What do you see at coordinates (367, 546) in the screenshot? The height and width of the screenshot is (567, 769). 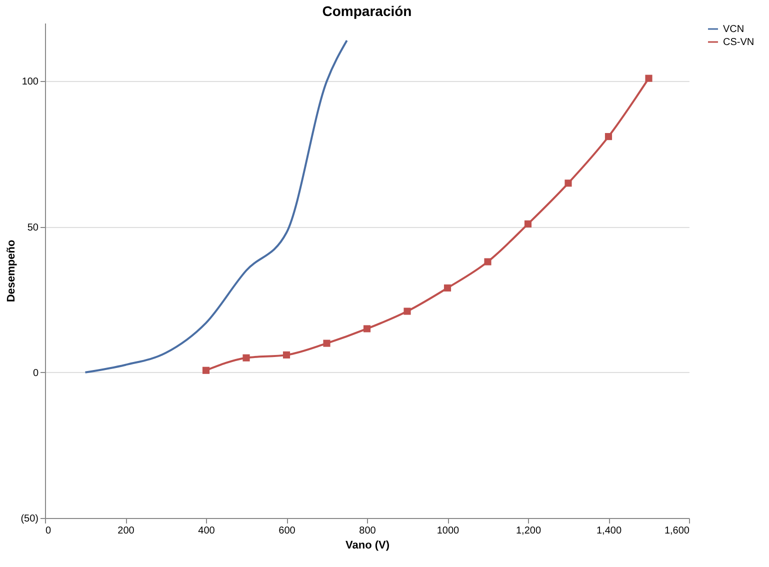 I see `x-axis-title: Vano (V)` at bounding box center [367, 546].